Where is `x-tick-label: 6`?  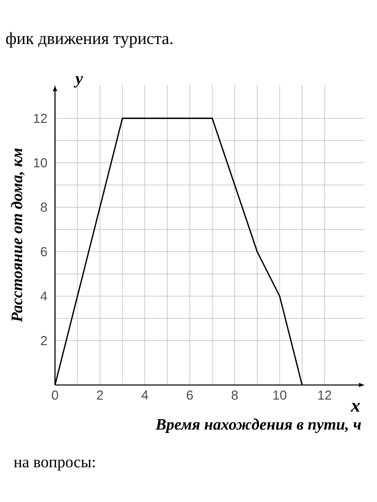
x-tick-label: 6 is located at coordinates (189, 395).